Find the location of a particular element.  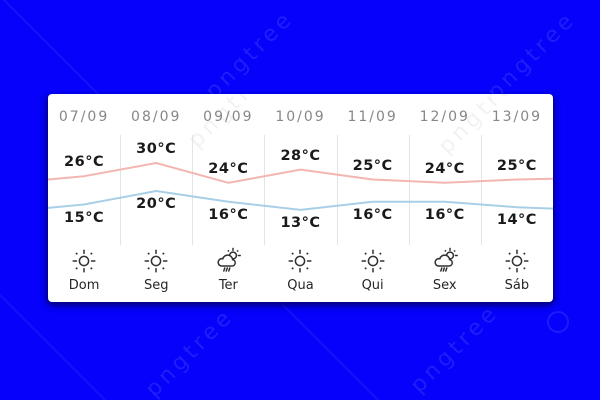

date-label: 13/09 is located at coordinates (517, 117).